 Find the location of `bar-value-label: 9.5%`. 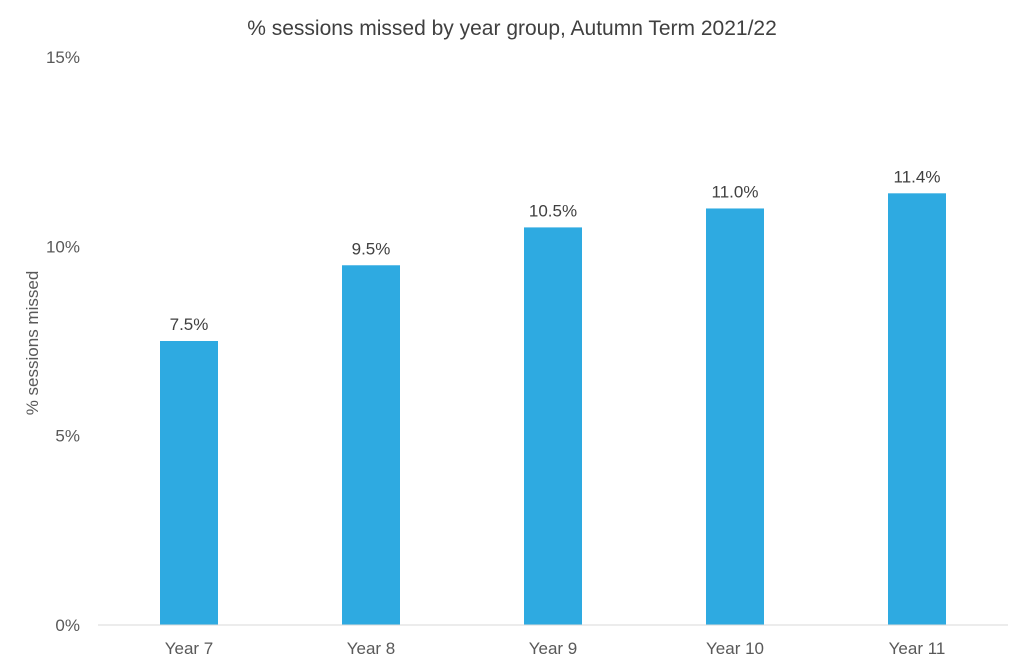

bar-value-label: 9.5% is located at coordinates (371, 248).